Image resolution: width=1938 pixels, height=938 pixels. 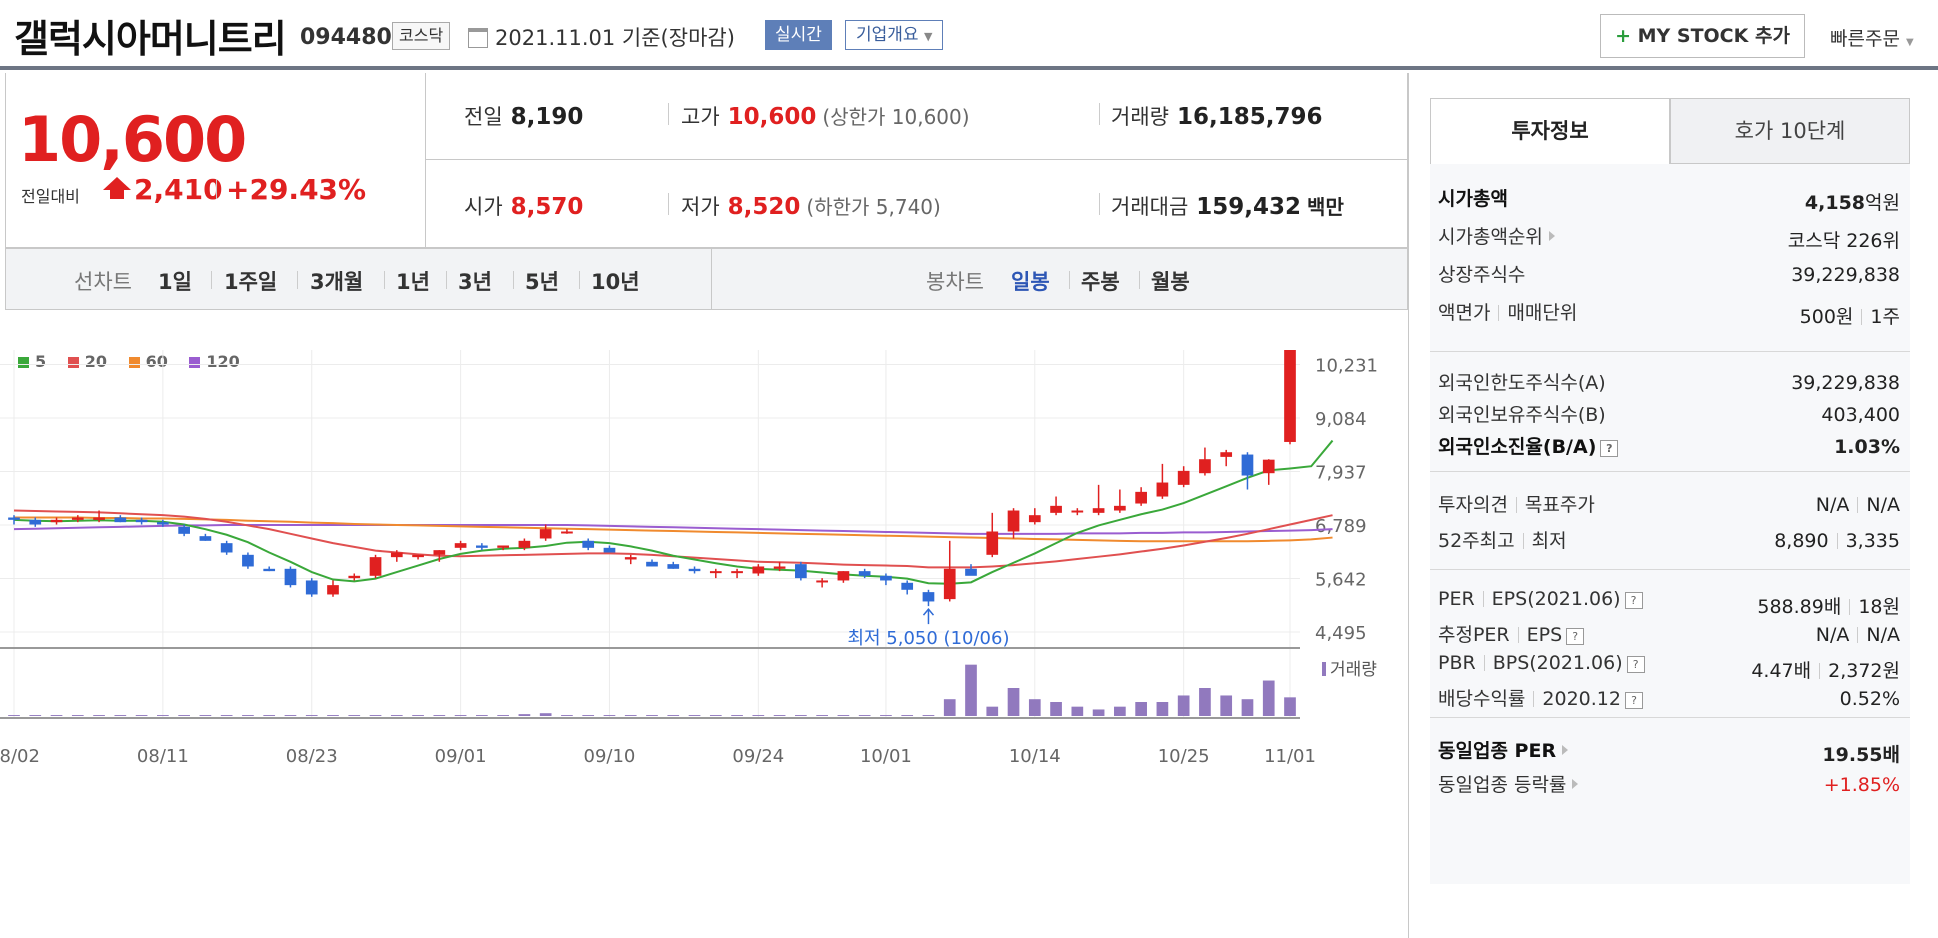 What do you see at coordinates (1575, 784) in the screenshot?
I see `chevron-right-icon` at bounding box center [1575, 784].